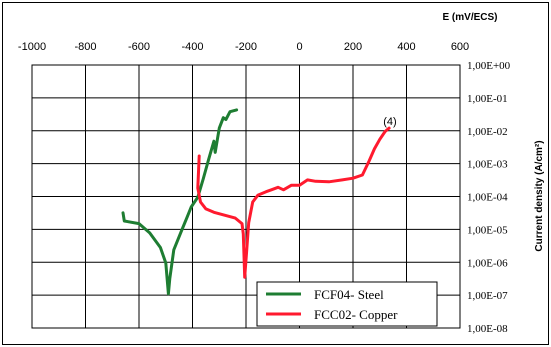 The height and width of the screenshot is (347, 551). Describe the element at coordinates (353, 47) in the screenshot. I see `x-tick-label: 200` at that location.